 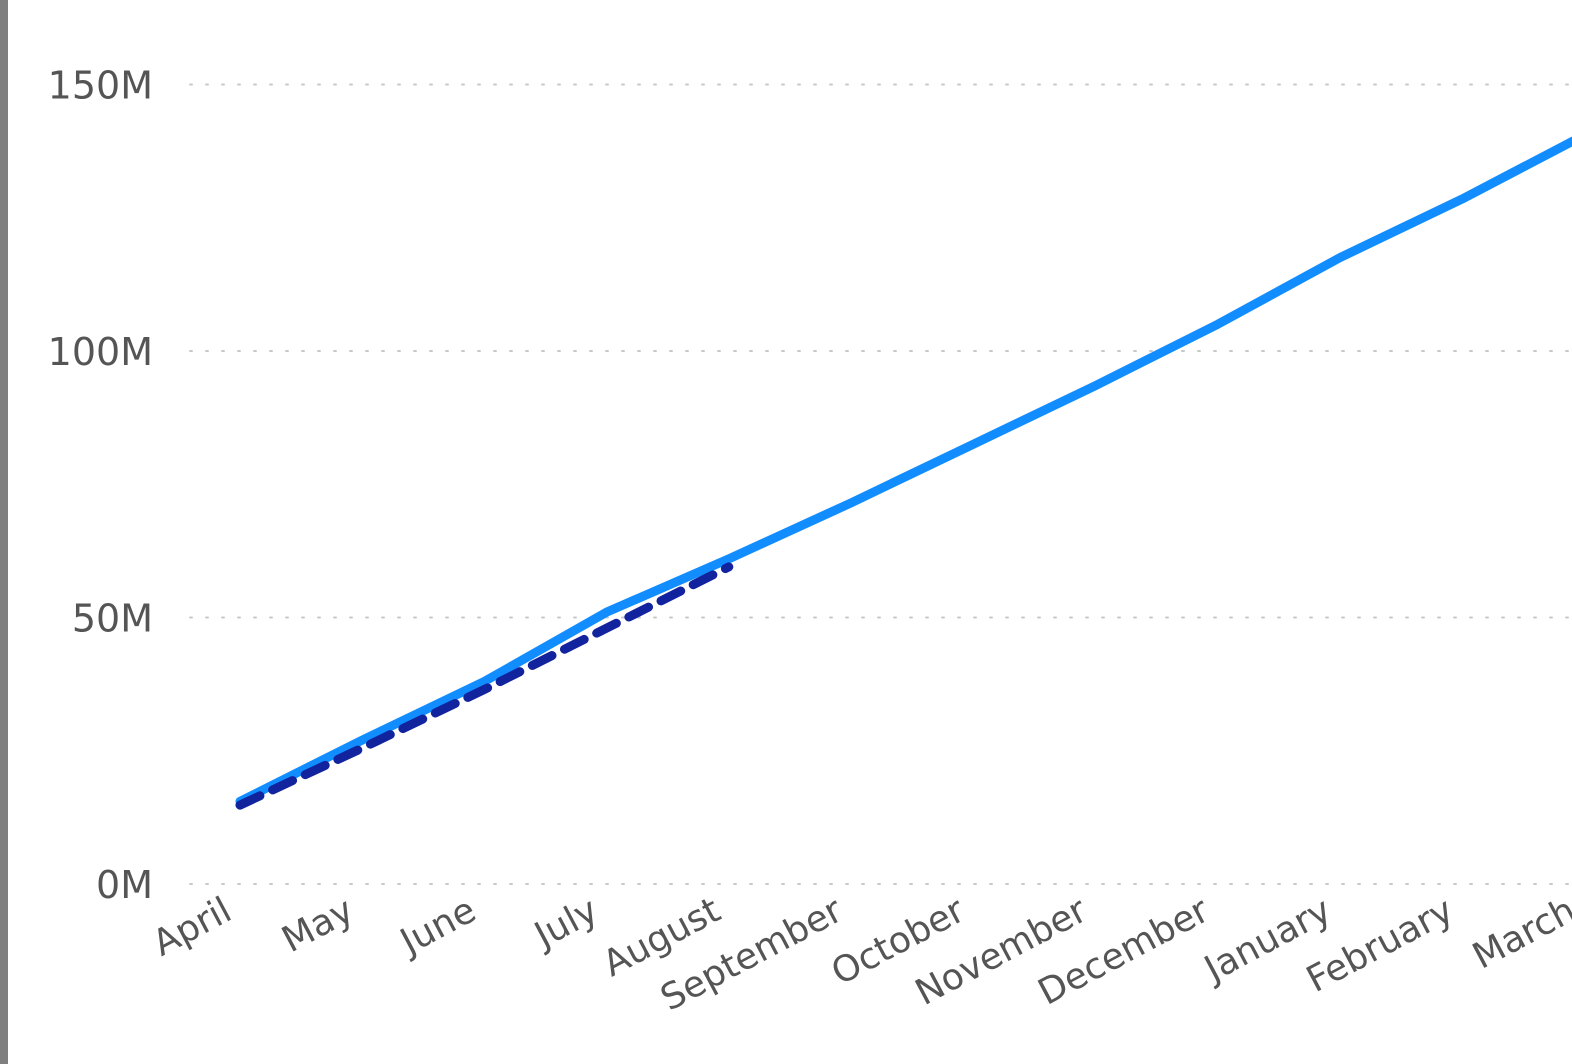 What do you see at coordinates (100, 352) in the screenshot?
I see `y-tick-label: 100M` at bounding box center [100, 352].